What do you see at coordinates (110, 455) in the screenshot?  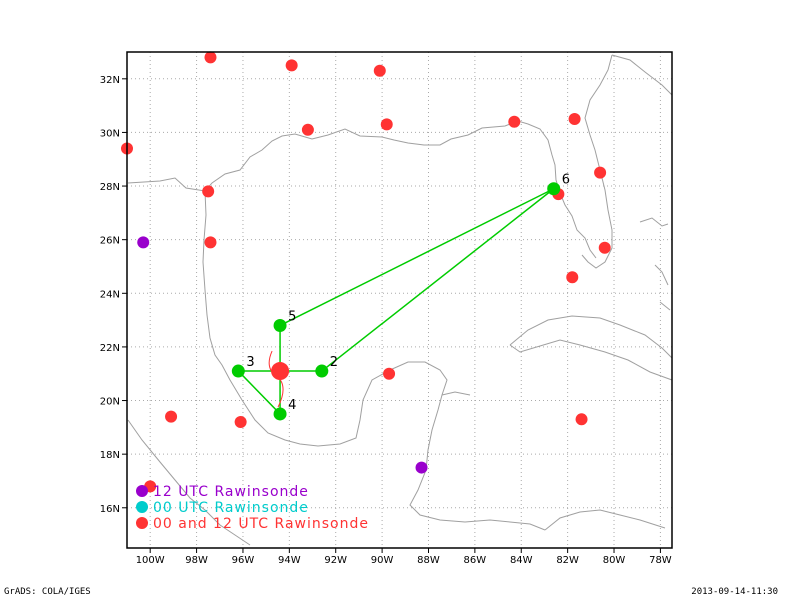 I see `y-tick-label: 18N` at bounding box center [110, 455].